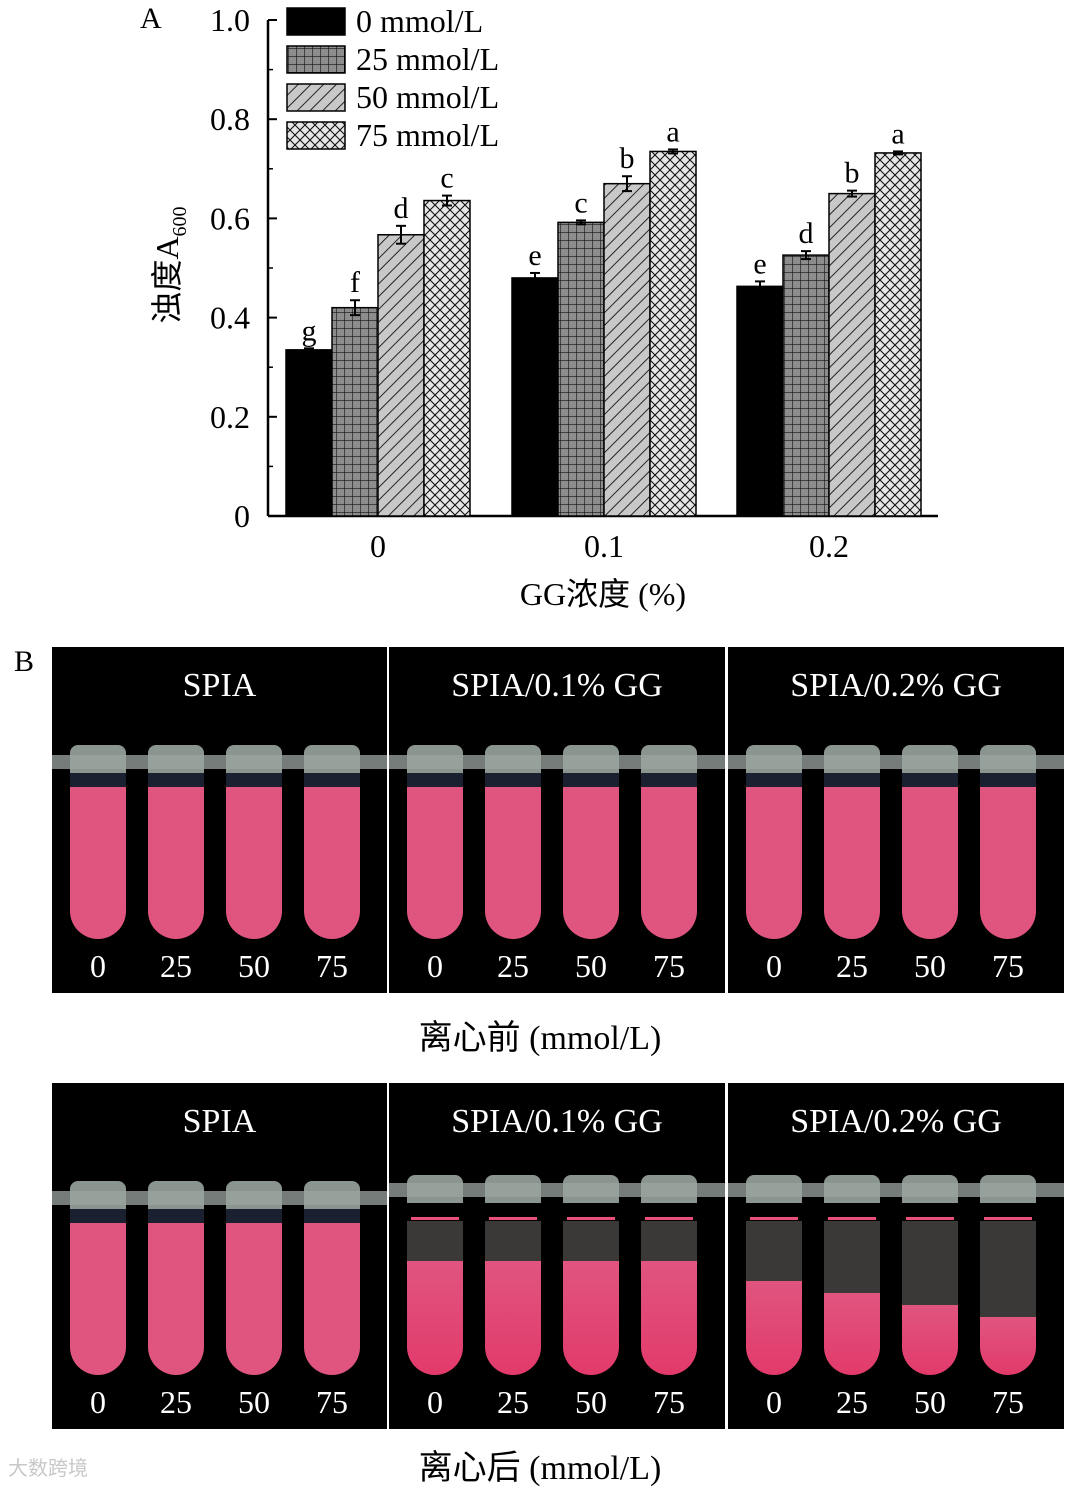 The width and height of the screenshot is (1080, 1489). Describe the element at coordinates (151, 18) in the screenshot. I see `panel-a-label: A` at that location.